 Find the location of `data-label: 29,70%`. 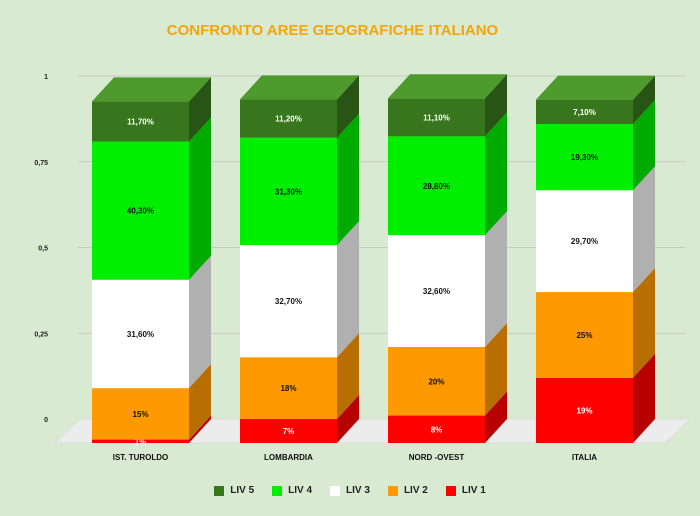

data-label: 29,70% is located at coordinates (584, 241).